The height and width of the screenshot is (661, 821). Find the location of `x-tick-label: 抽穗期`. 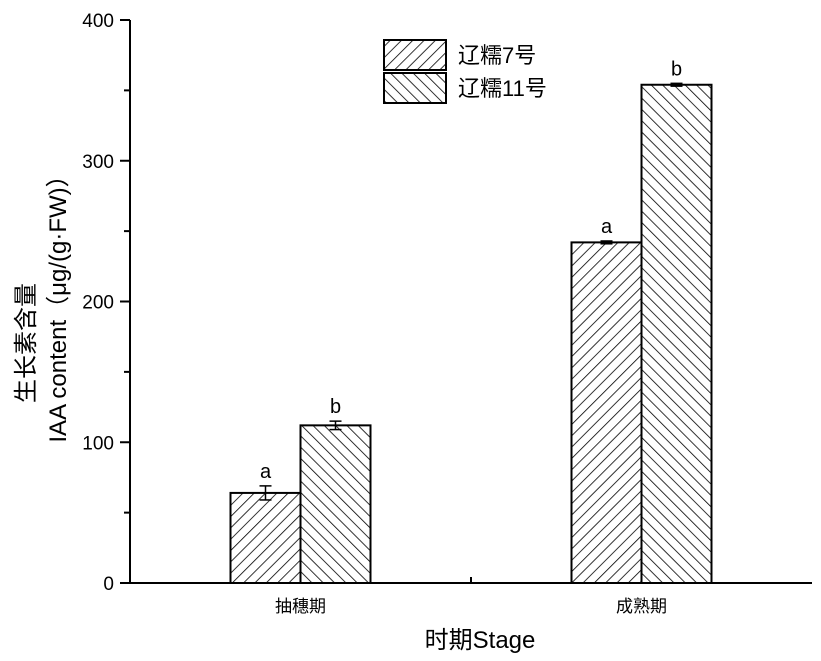

x-tick-label: 抽穗期 is located at coordinates (300, 606).